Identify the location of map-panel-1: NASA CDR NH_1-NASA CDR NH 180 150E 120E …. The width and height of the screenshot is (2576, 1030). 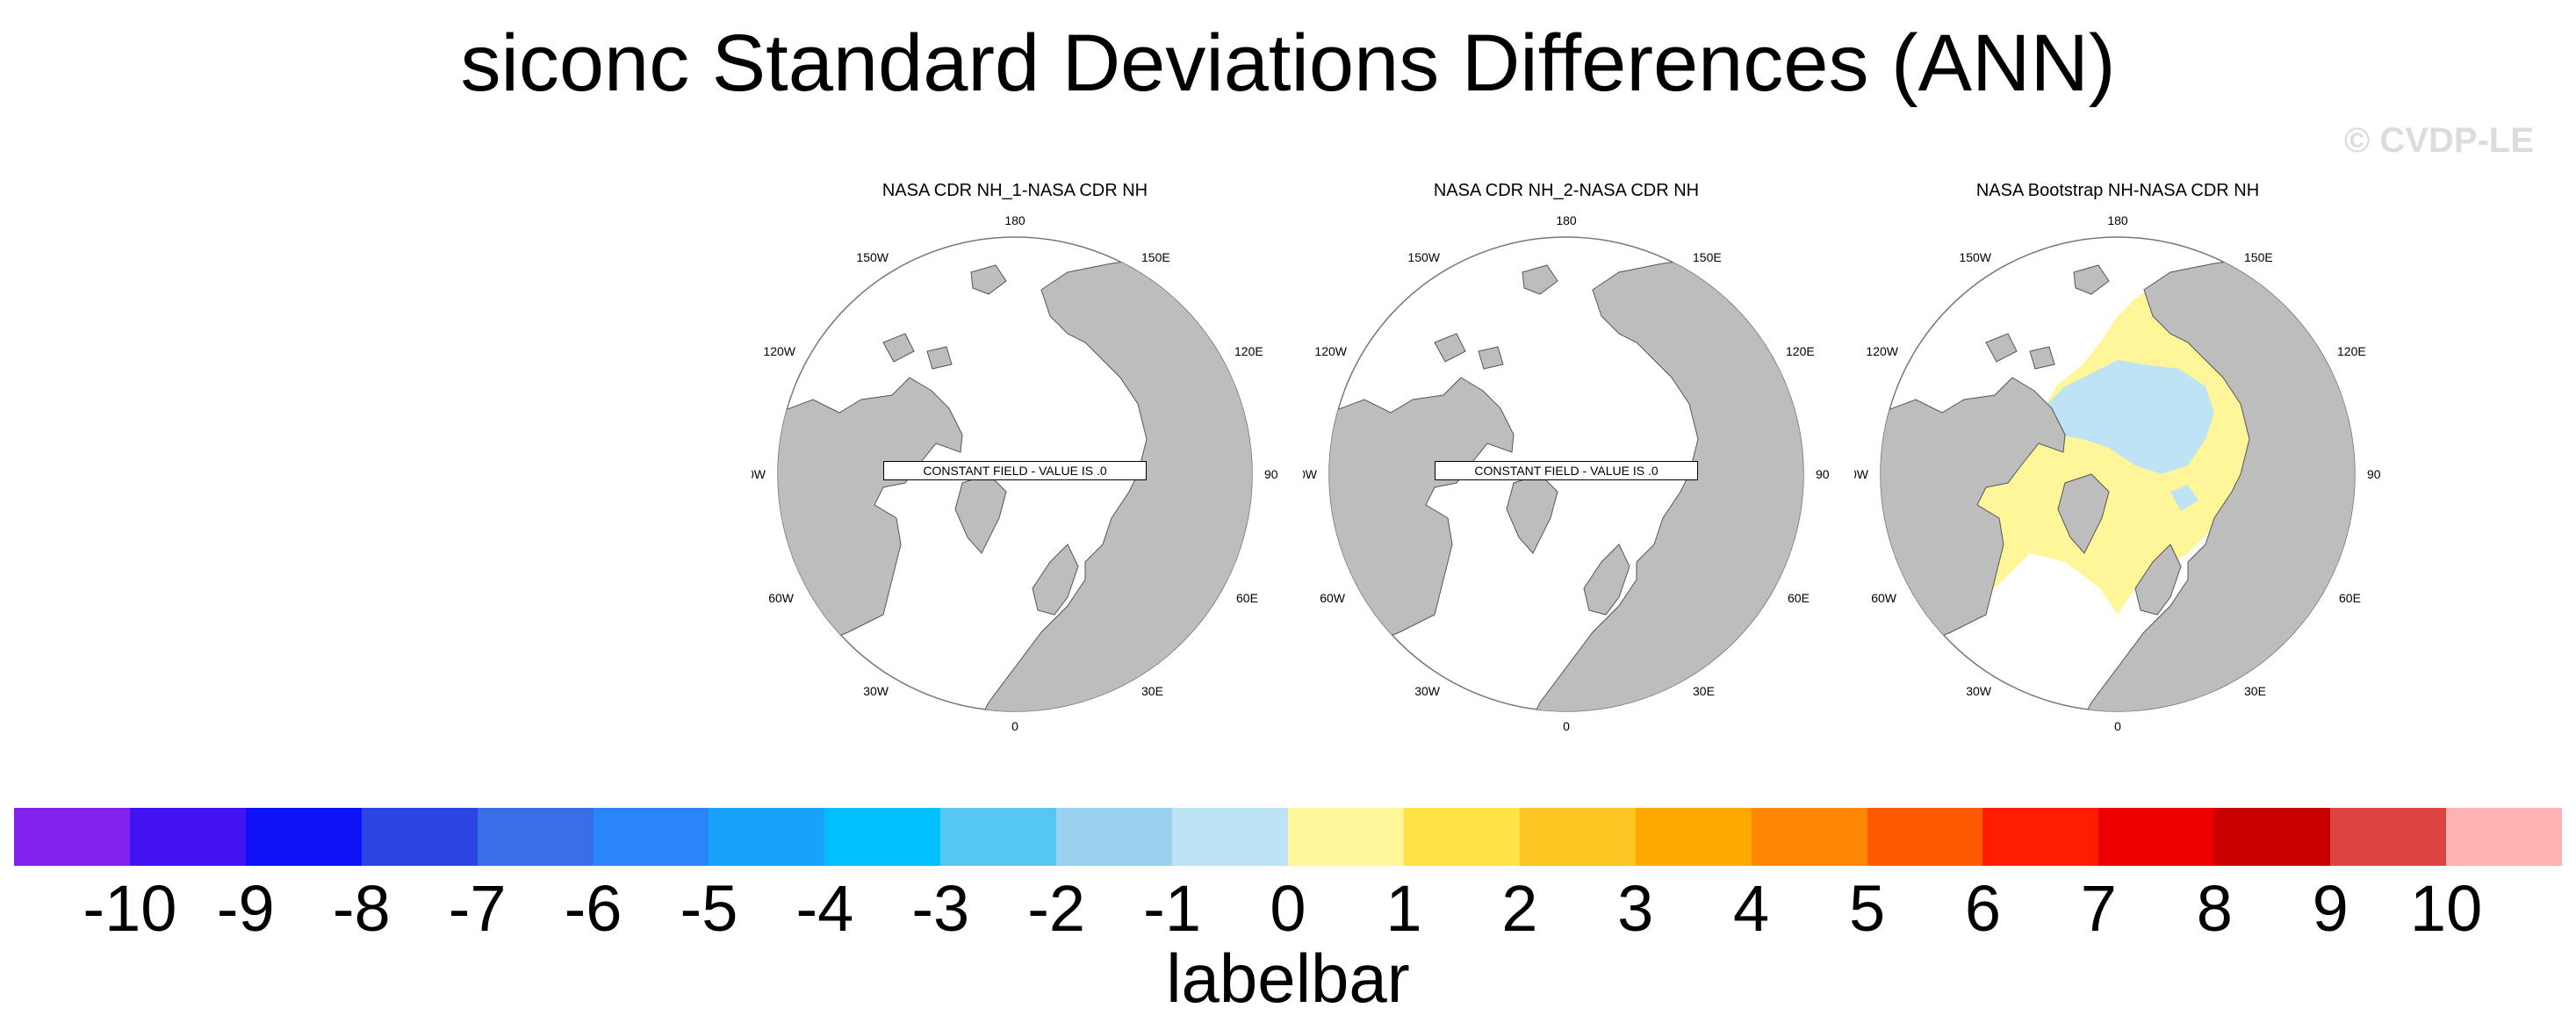
(1015, 457).